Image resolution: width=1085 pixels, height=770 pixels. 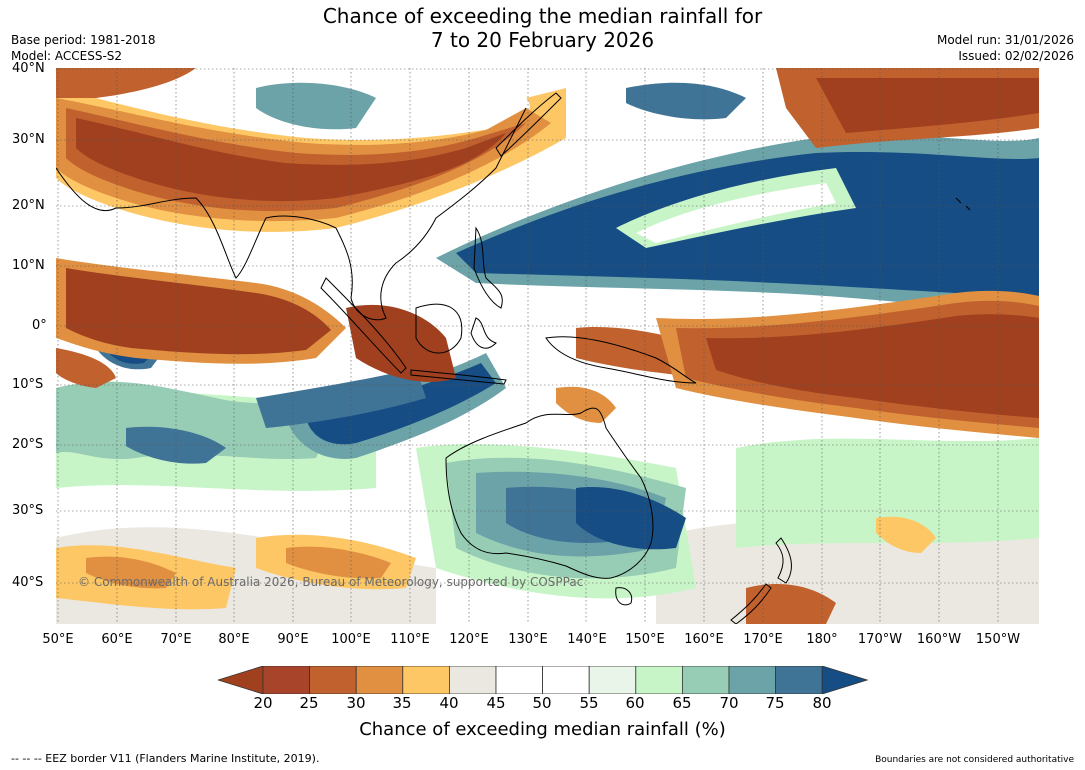 What do you see at coordinates (542, 40) in the screenshot?
I see `title-line-2: 7 to 20 February 2026` at bounding box center [542, 40].